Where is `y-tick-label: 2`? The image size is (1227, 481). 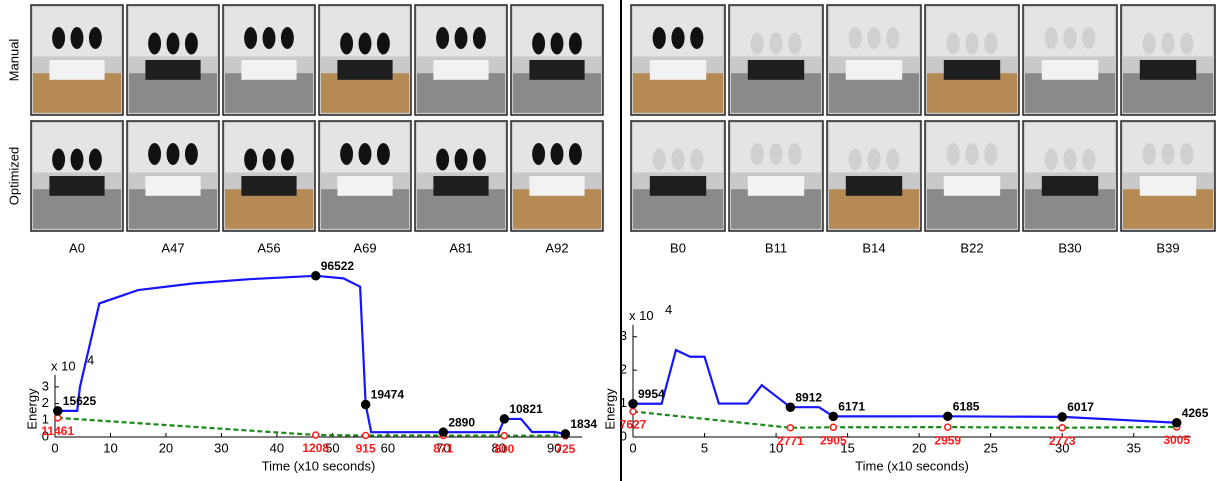 y-tick-label: 2 is located at coordinates (623, 369).